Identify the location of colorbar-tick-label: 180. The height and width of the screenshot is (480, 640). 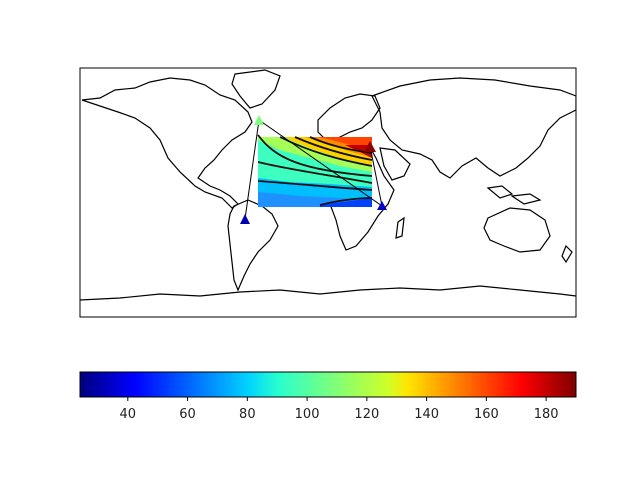
(546, 414).